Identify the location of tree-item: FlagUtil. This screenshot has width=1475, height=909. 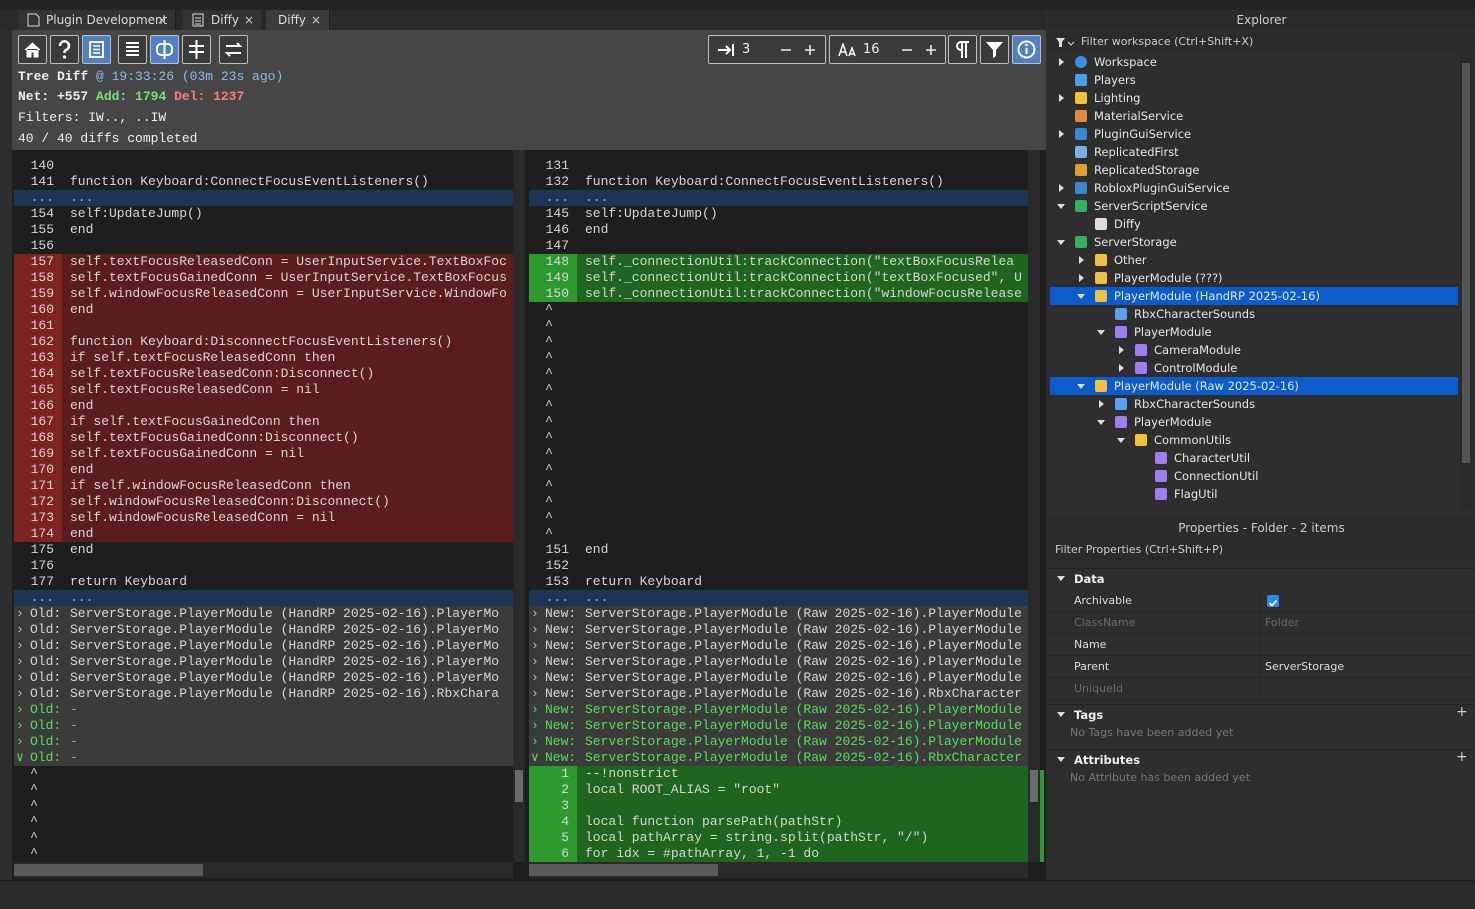
(1254, 494).